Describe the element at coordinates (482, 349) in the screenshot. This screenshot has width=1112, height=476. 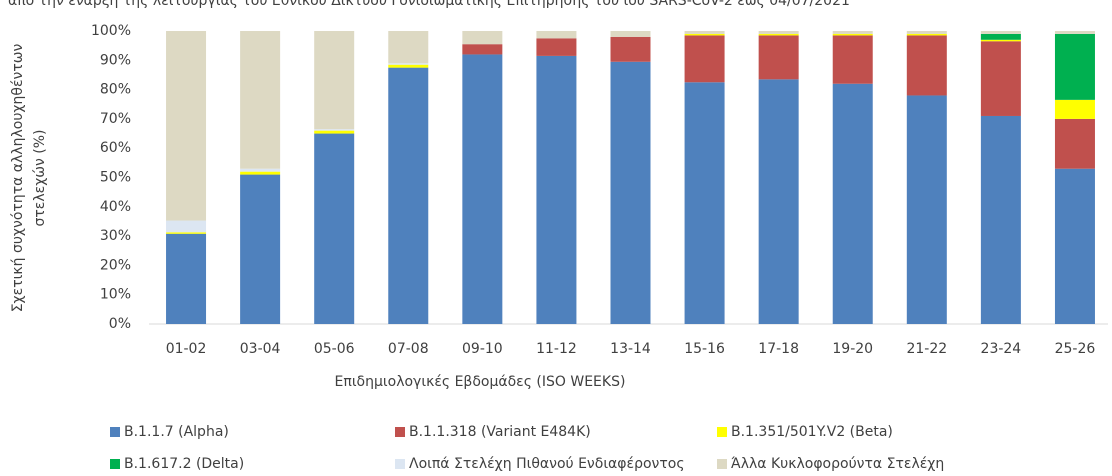
I see `x-tick-label: 09-10` at that location.